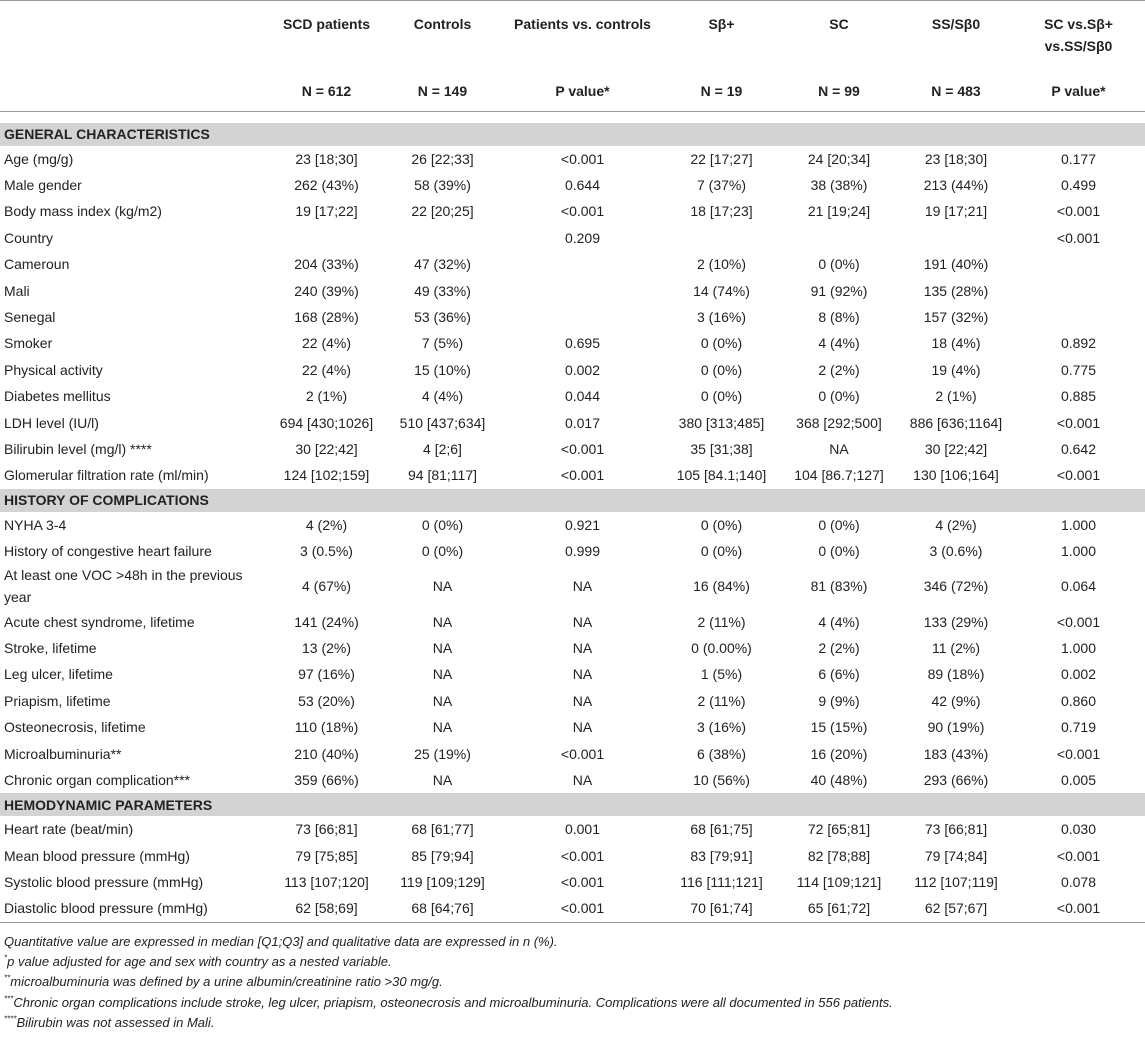  I want to click on cell: 0.030, so click(1078, 829).